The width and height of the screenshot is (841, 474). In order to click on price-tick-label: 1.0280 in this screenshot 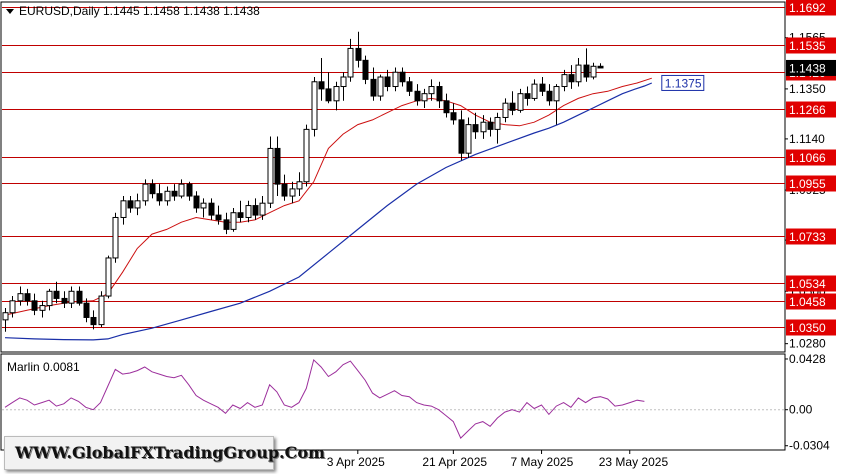, I will do `click(807, 344)`.